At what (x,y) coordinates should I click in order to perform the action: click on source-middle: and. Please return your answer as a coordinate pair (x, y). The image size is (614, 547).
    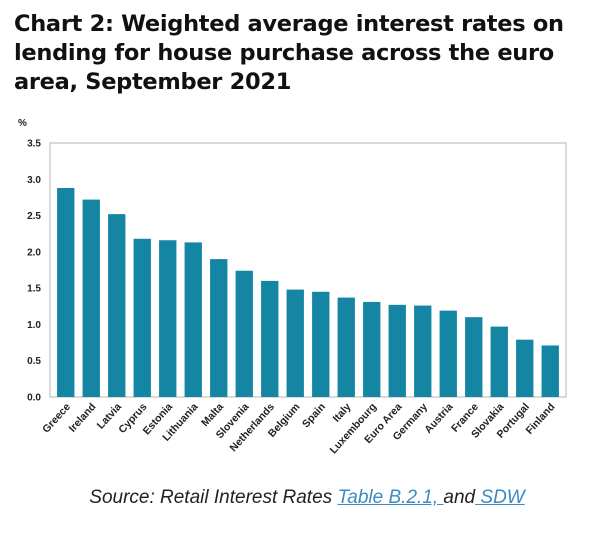
    Looking at the image, I should click on (459, 497).